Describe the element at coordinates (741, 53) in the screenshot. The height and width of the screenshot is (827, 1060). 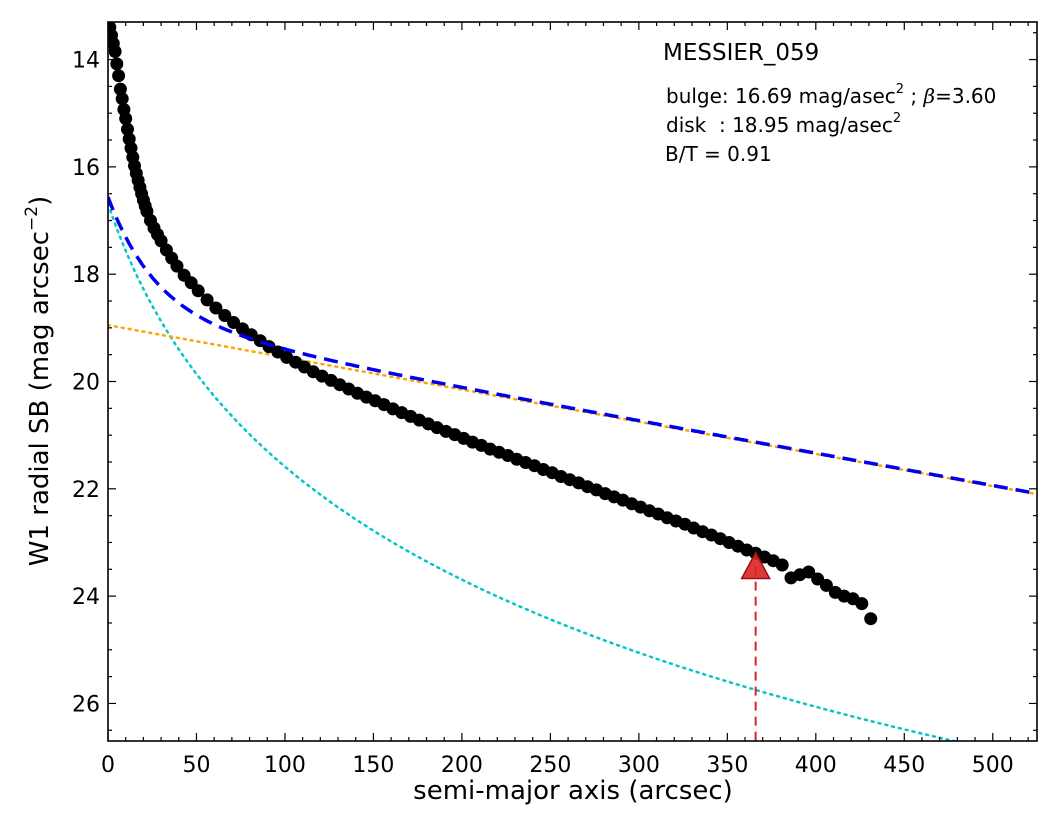
I see `chart-title: MESSIER_059` at that location.